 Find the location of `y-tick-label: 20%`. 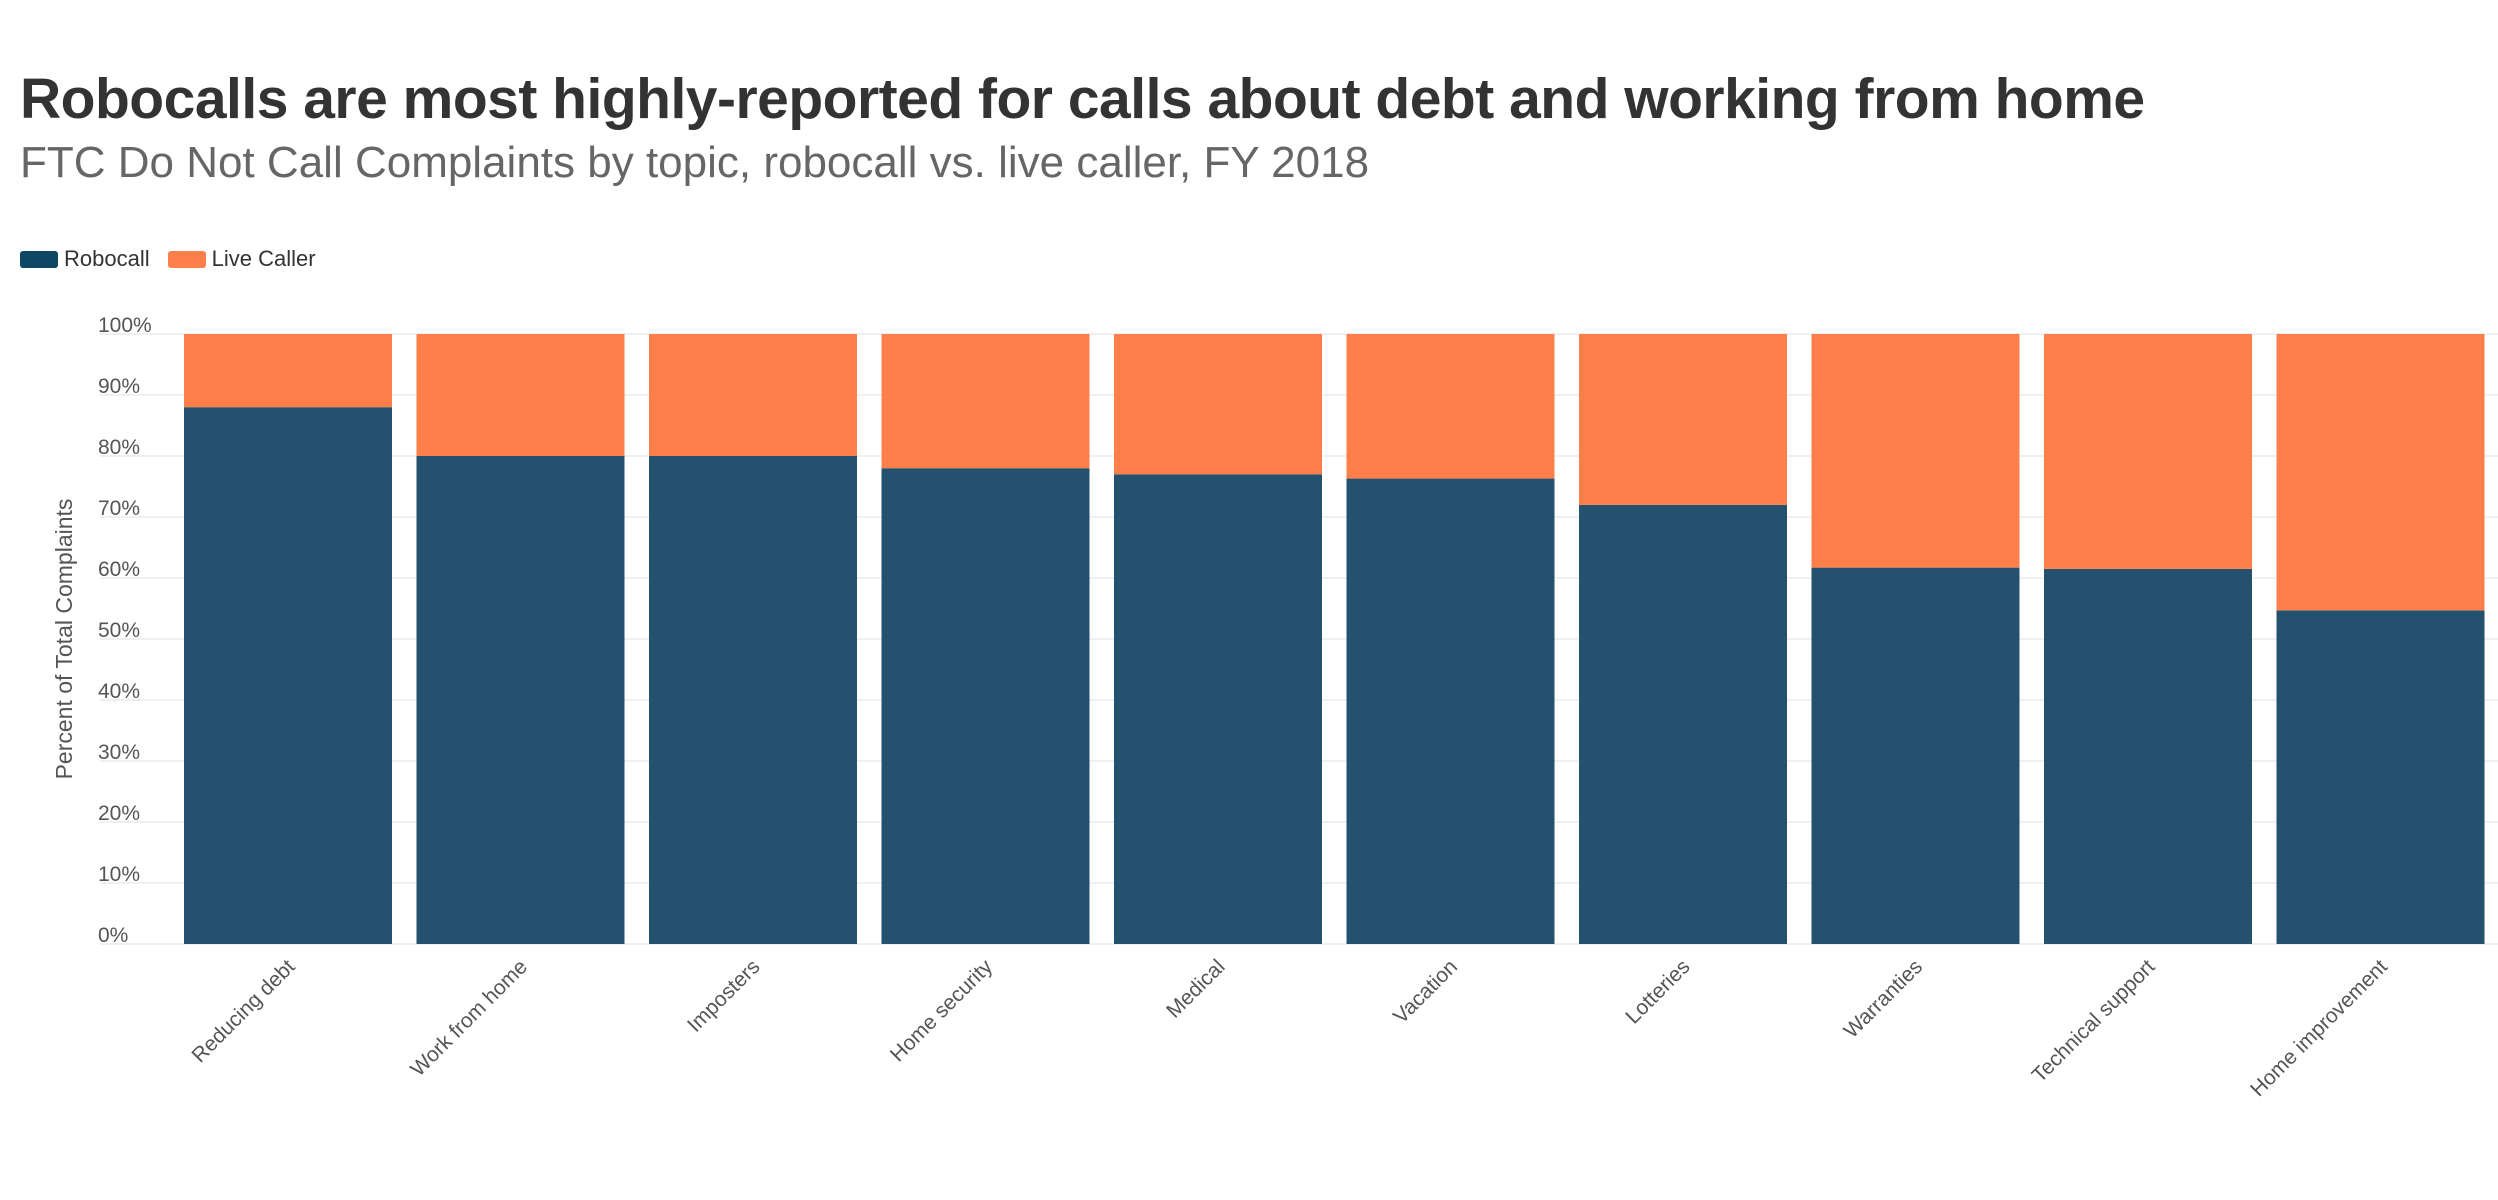

y-tick-label: 20% is located at coordinates (119, 813).